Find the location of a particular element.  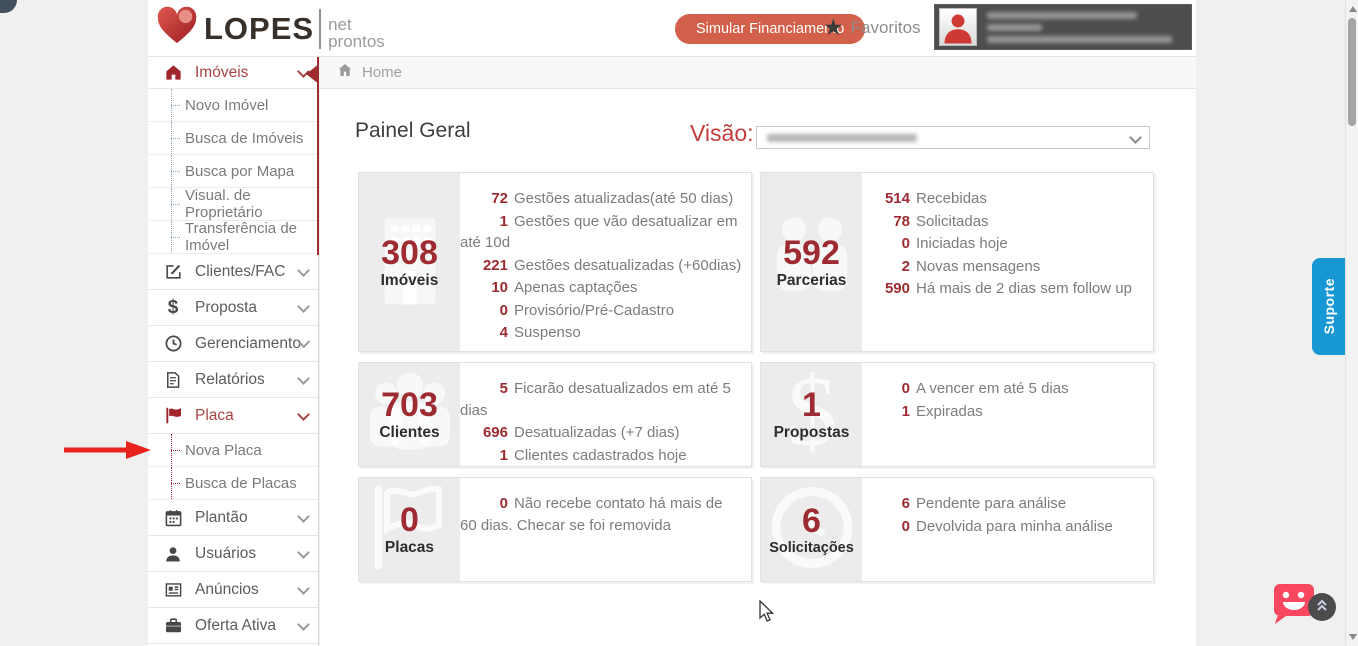

sidebar-item-nova-placa: Nova Placa is located at coordinates (233, 450).